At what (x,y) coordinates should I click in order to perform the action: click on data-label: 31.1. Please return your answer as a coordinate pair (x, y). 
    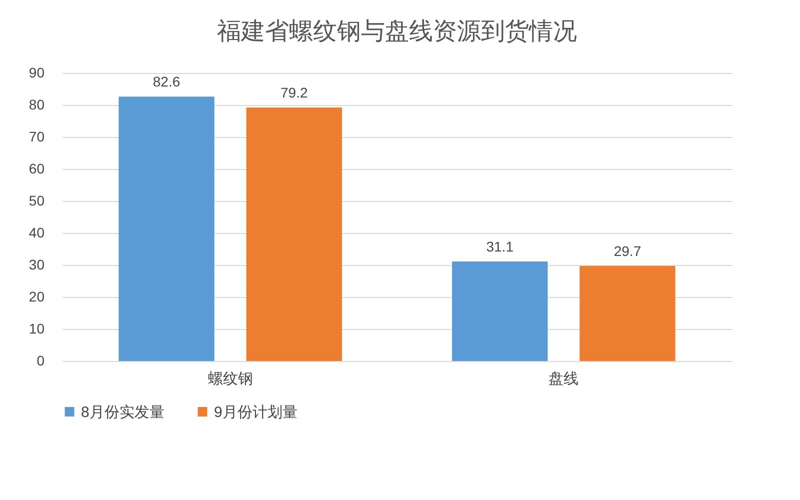
    Looking at the image, I should click on (500, 246).